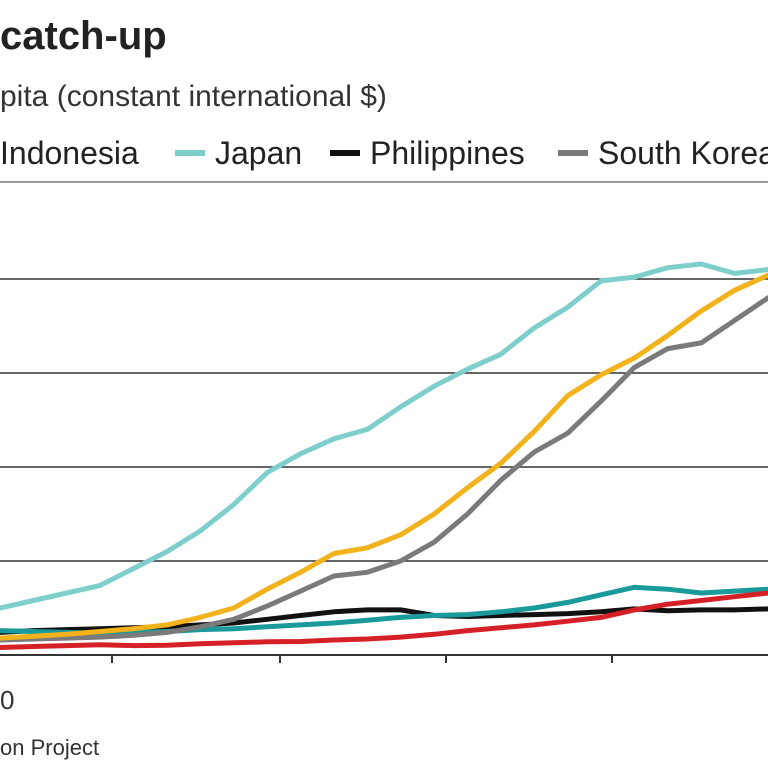 The image size is (768, 768). I want to click on legend-swatch-south-korea, so click(573, 153).